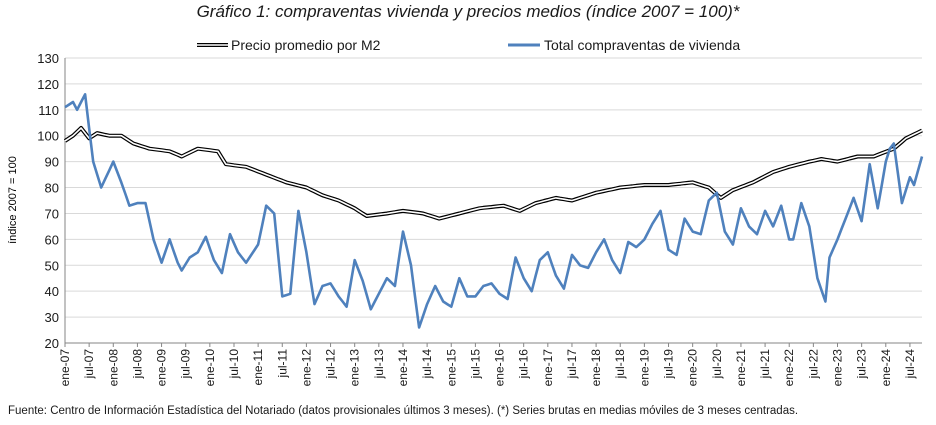 The image size is (936, 425). Describe the element at coordinates (886, 368) in the screenshot. I see `x-tick-label: ene-24` at that location.